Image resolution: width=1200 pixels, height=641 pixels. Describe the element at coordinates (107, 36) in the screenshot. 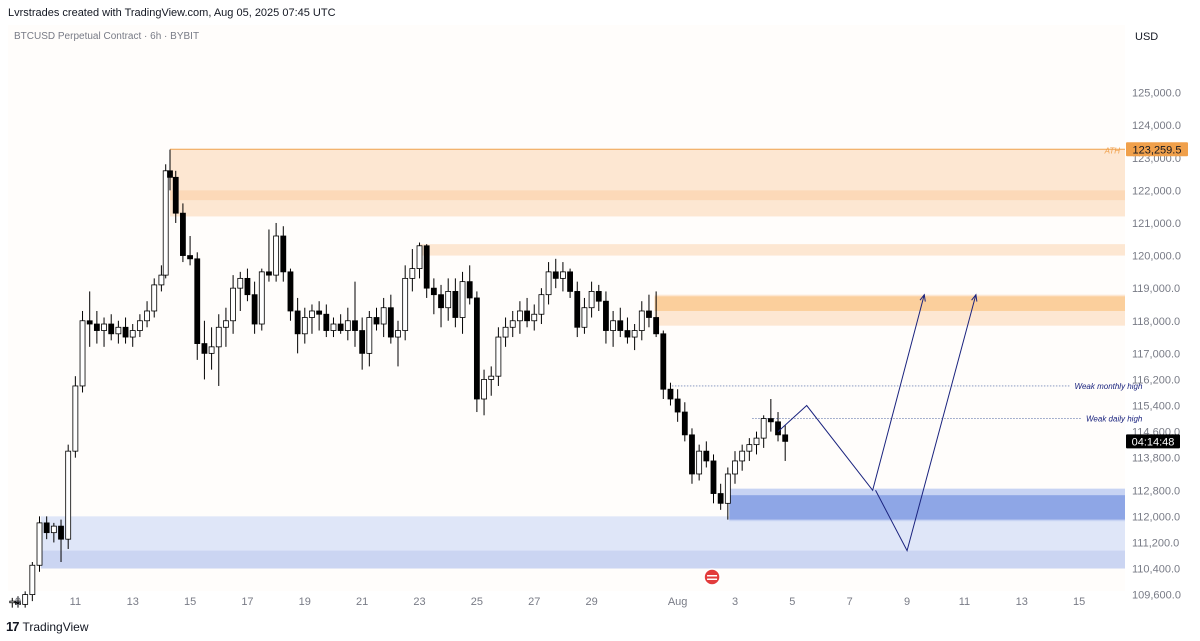

I see `symbol-label: BTCUSD Perpetual Contract · 6h · BYBIT` at that location.